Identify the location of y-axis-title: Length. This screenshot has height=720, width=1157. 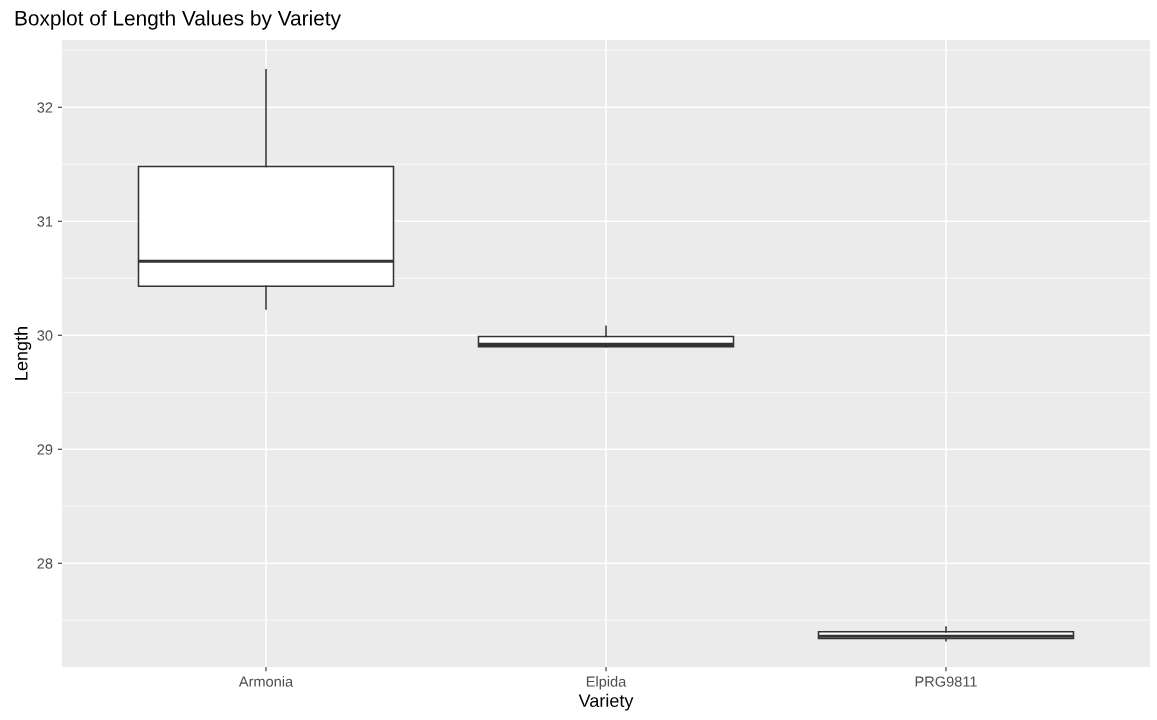
(23, 353).